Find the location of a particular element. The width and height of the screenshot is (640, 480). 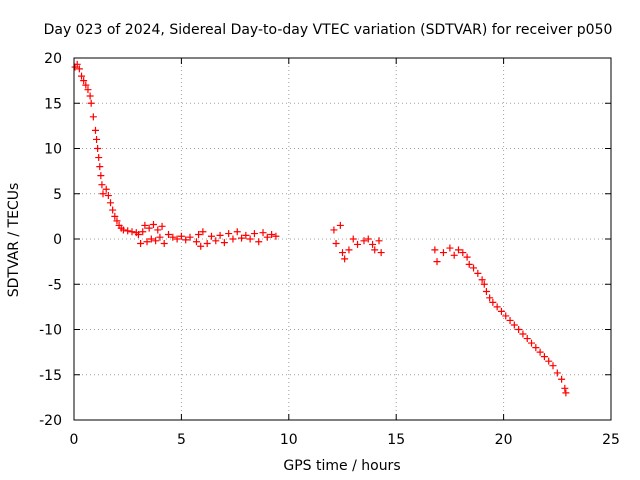

y-axis-label: SDTVAR / TECUs is located at coordinates (14, 240).